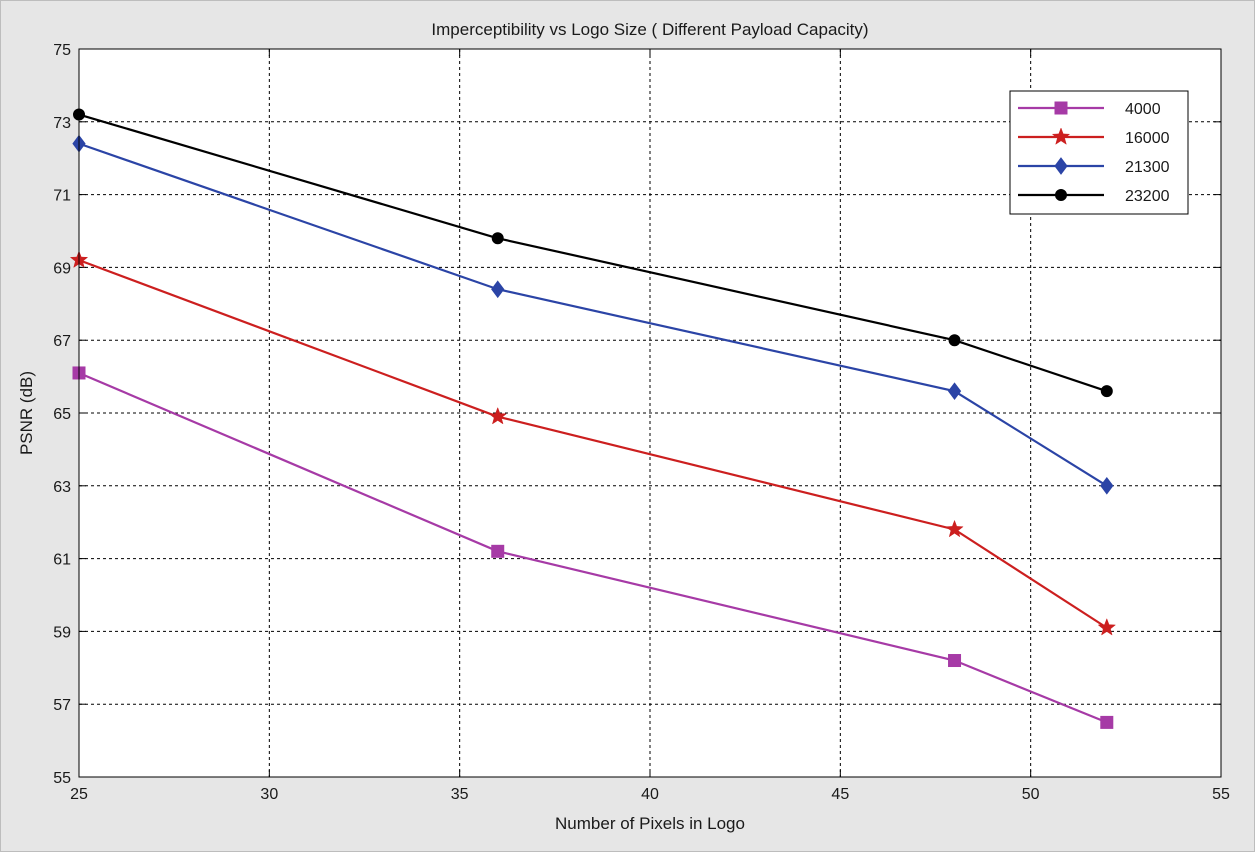 The image size is (1255, 852). What do you see at coordinates (62, 50) in the screenshot?
I see `y-tick-label: 75` at bounding box center [62, 50].